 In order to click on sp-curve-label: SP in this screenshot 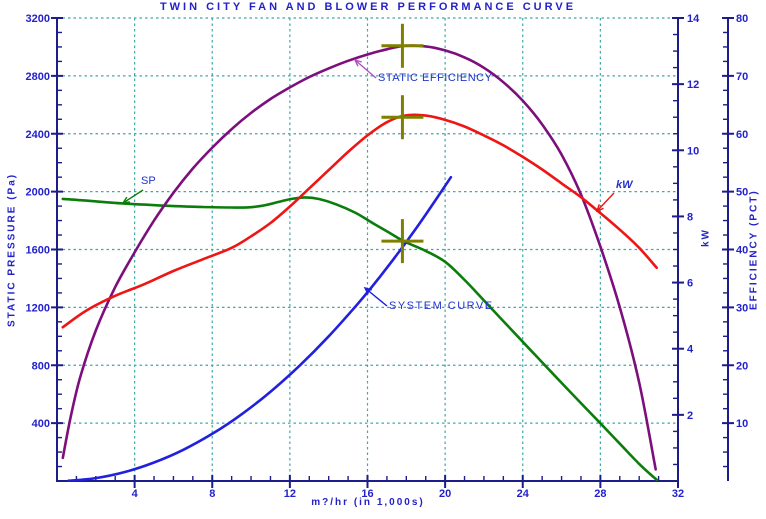, I will do `click(148, 181)`.